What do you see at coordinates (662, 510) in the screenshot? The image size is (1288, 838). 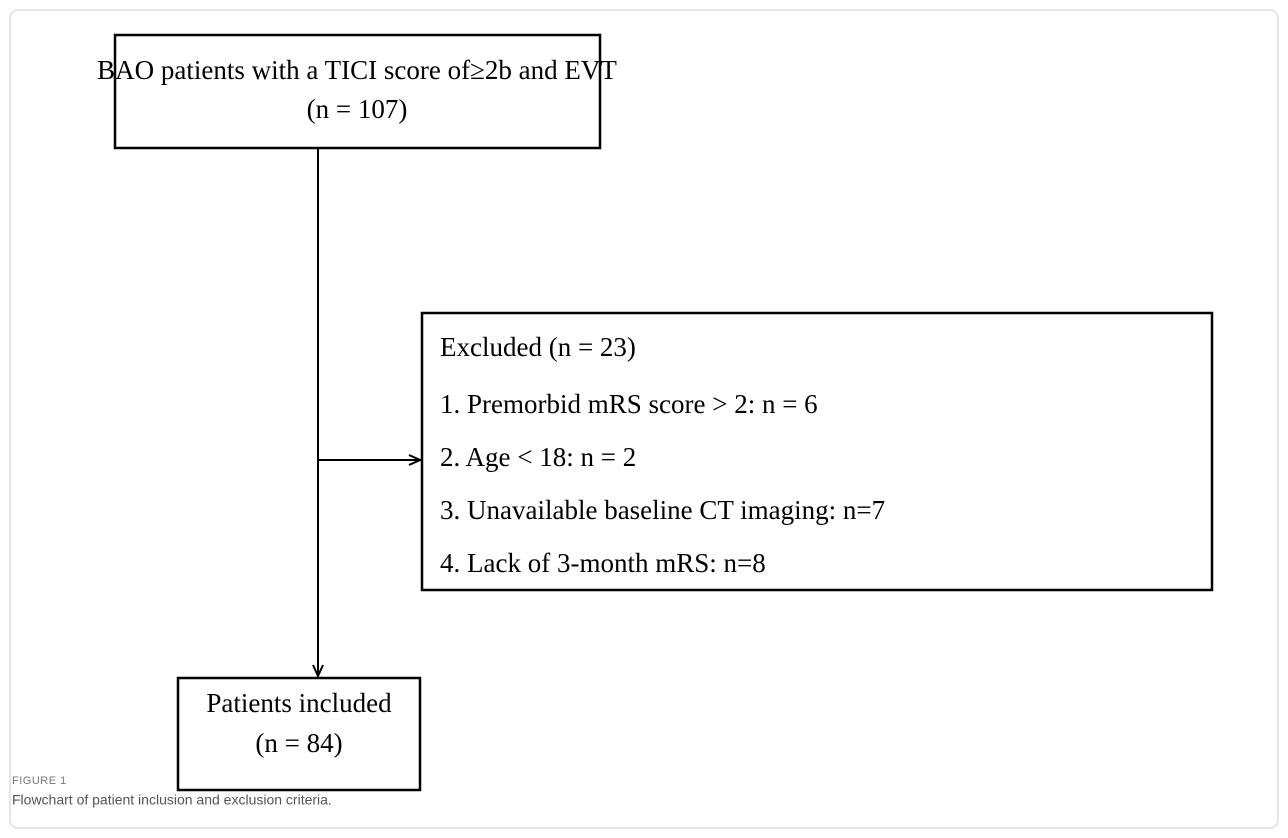 I see `box-text: 3. Unavailable baseline CT imaging: n=7` at bounding box center [662, 510].